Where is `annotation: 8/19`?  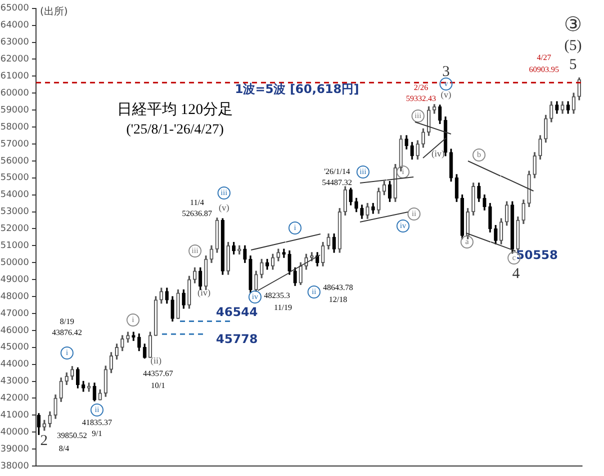
annotation: 8/19 is located at coordinates (67, 321).